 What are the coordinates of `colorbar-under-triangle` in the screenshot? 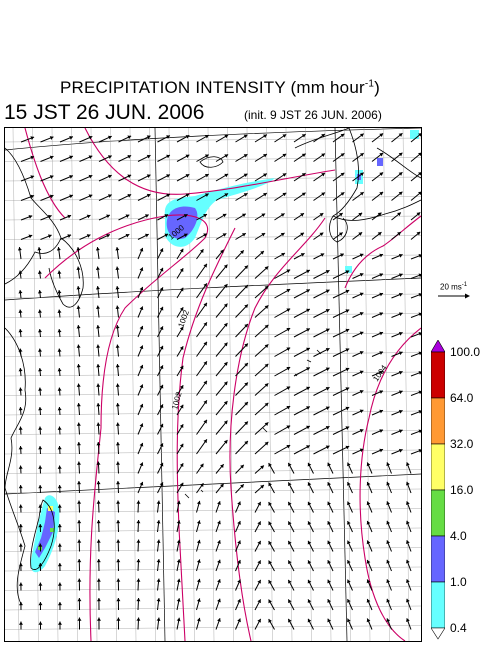 It's located at (438, 633).